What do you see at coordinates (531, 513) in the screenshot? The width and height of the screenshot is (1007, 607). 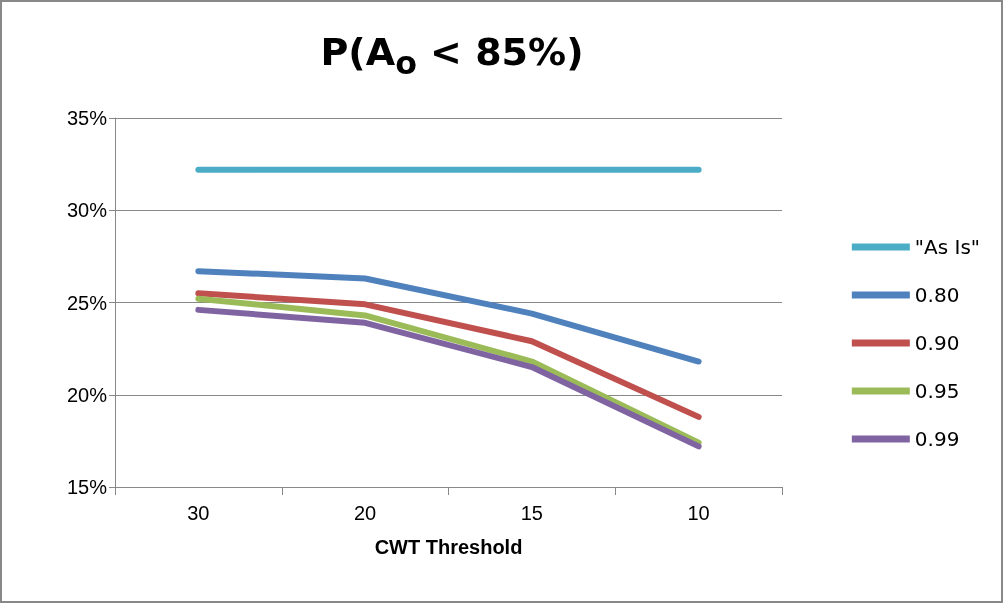 I see `x-tick-label: 15` at bounding box center [531, 513].